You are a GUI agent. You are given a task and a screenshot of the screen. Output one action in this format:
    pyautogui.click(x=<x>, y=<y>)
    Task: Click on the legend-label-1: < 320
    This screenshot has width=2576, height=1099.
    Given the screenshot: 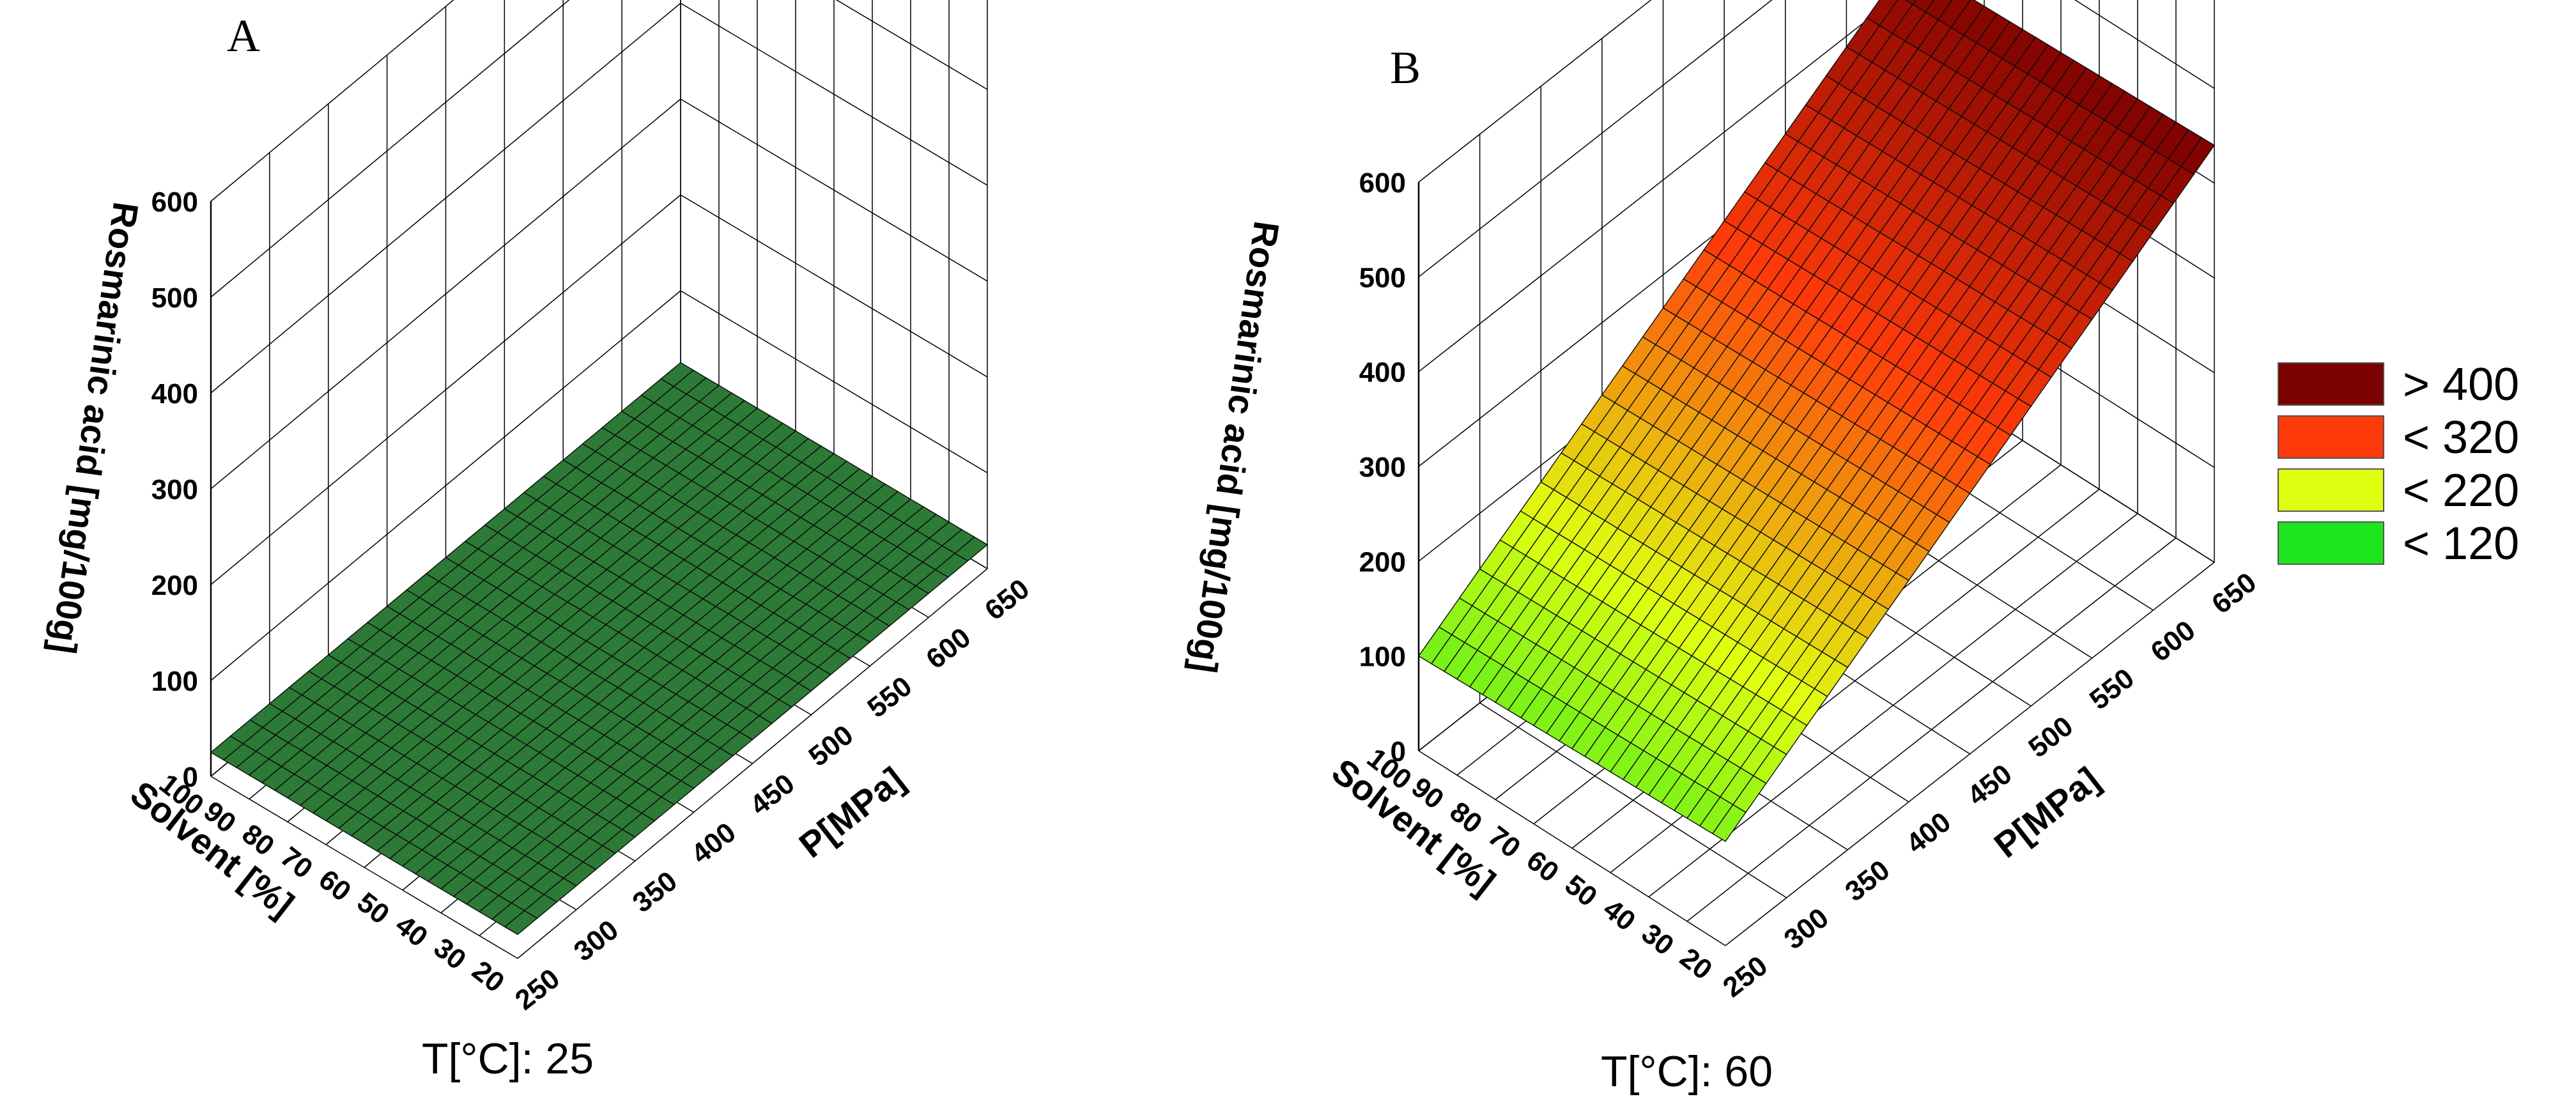 What is the action you would take?
    pyautogui.click(x=2461, y=437)
    